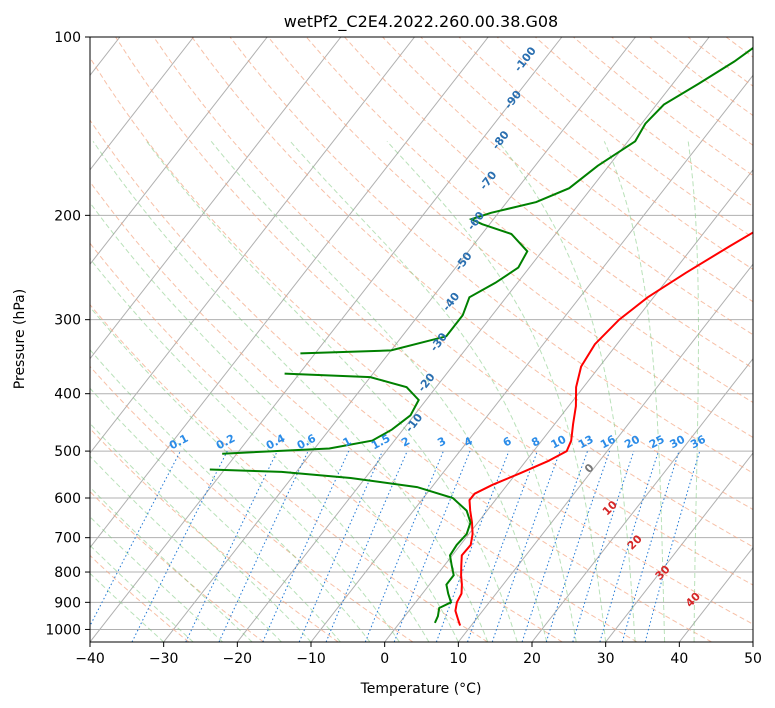 The image size is (775, 708). Describe the element at coordinates (67, 603) in the screenshot. I see `y-tick-label: 900` at that location.